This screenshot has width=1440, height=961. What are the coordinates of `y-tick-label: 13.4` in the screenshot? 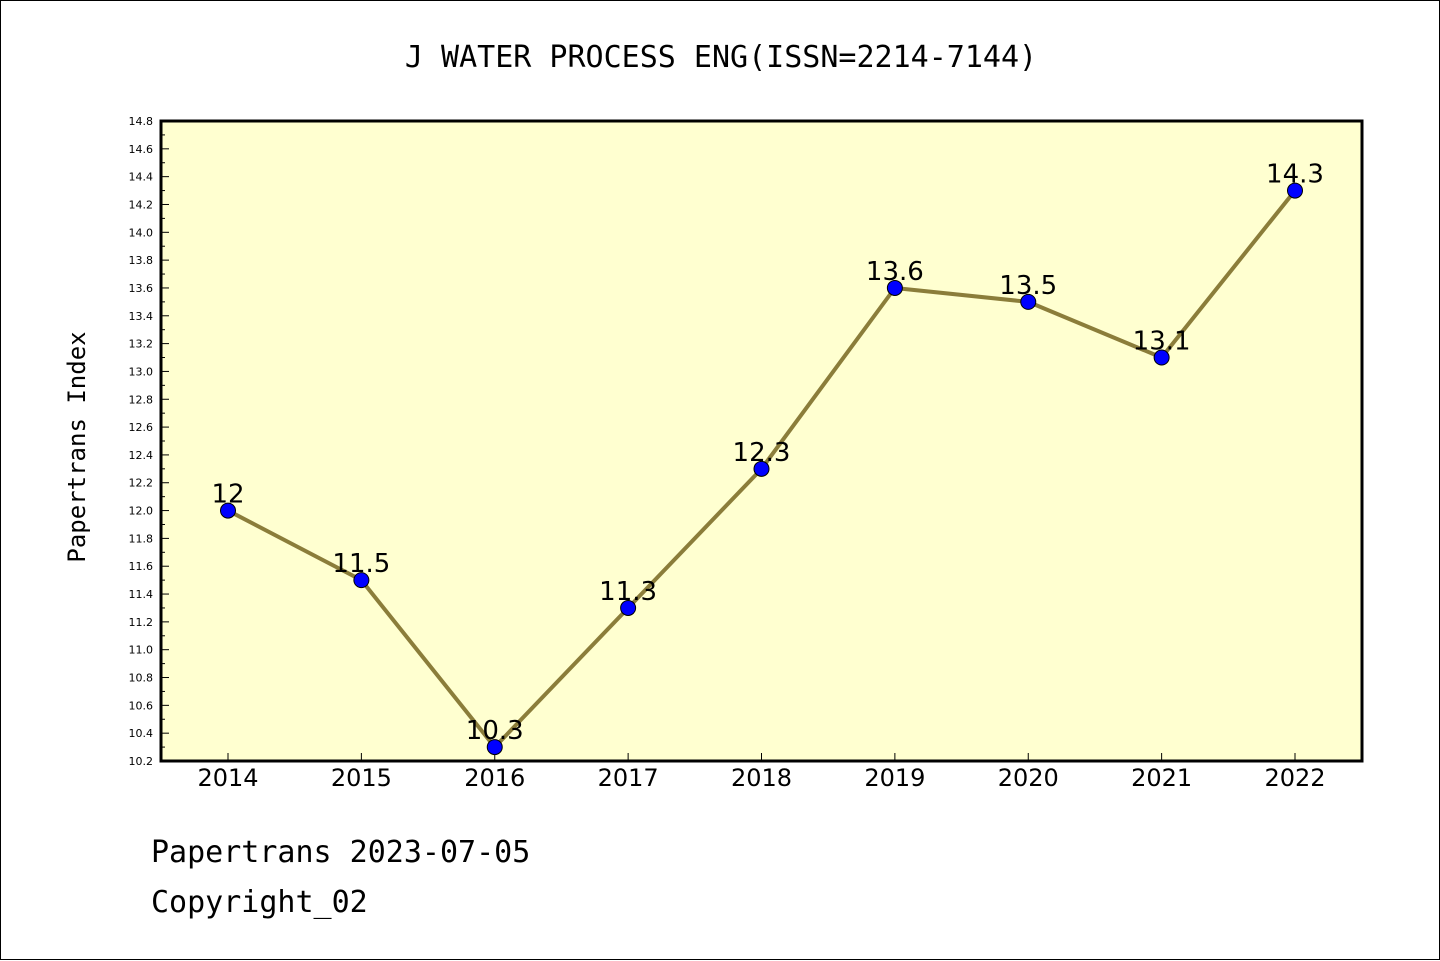 It's located at (141, 316).